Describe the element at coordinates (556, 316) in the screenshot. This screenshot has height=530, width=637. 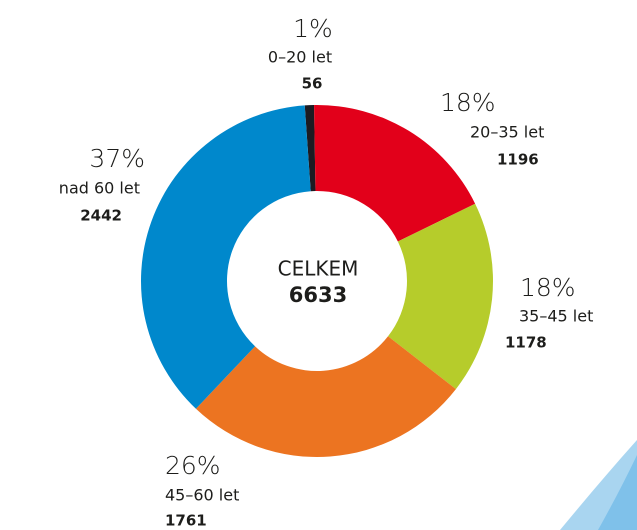
I see `category-label: 35–45 let` at that location.